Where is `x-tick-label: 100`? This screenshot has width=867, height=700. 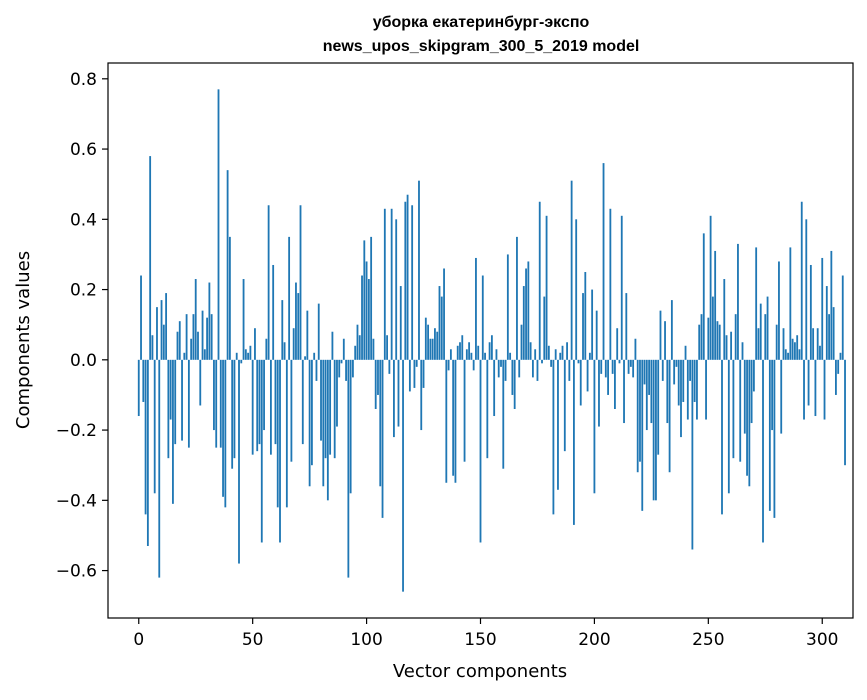
x-tick-label: 100 is located at coordinates (366, 640).